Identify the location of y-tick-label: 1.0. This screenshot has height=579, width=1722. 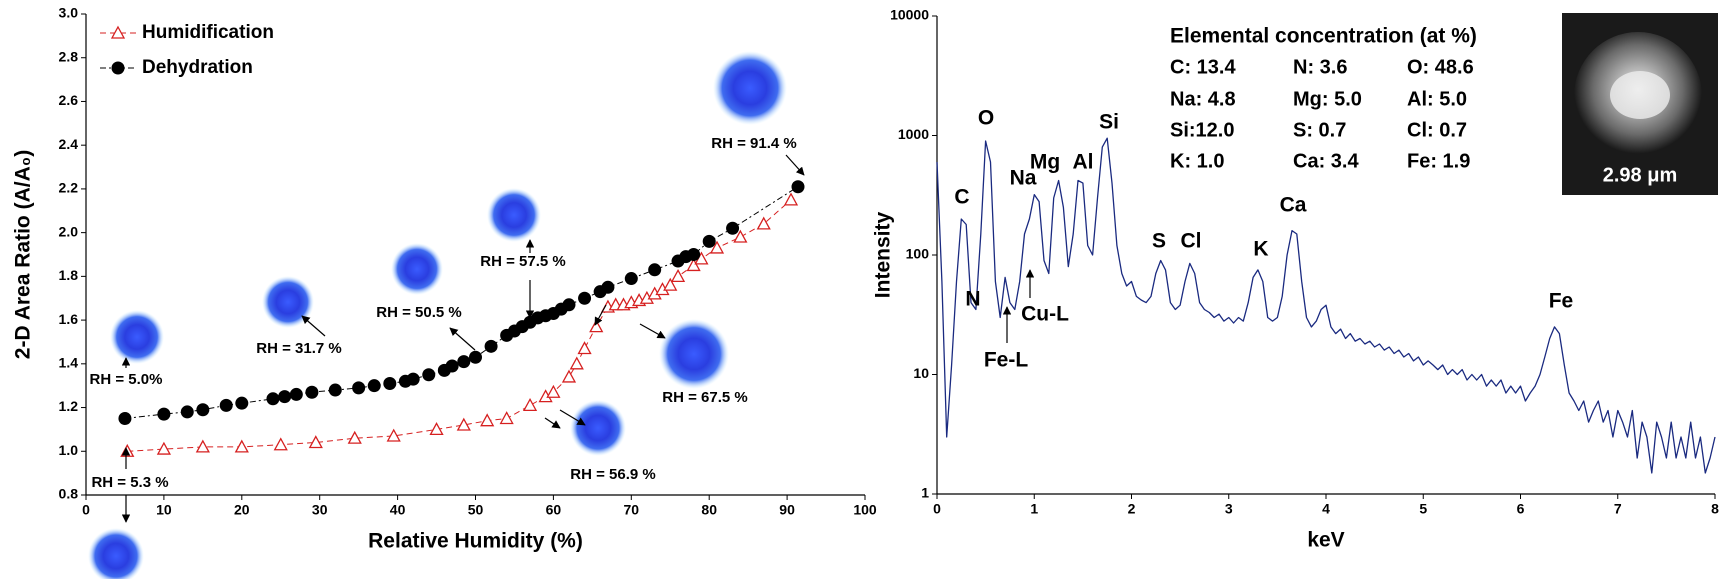
(69, 450).